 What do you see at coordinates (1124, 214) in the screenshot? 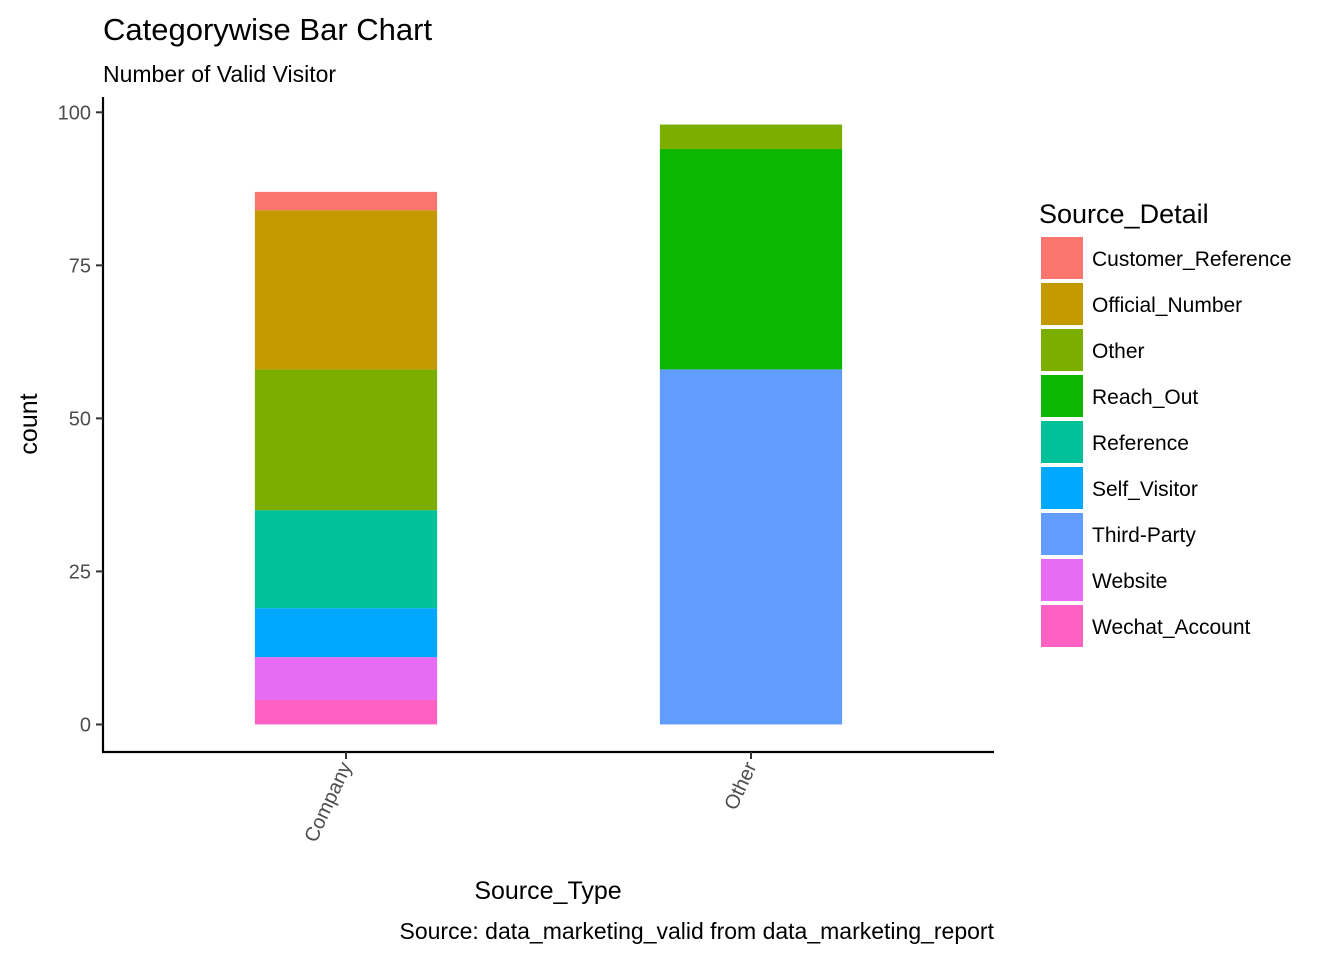
I see `legend-title: Source_Detail` at bounding box center [1124, 214].